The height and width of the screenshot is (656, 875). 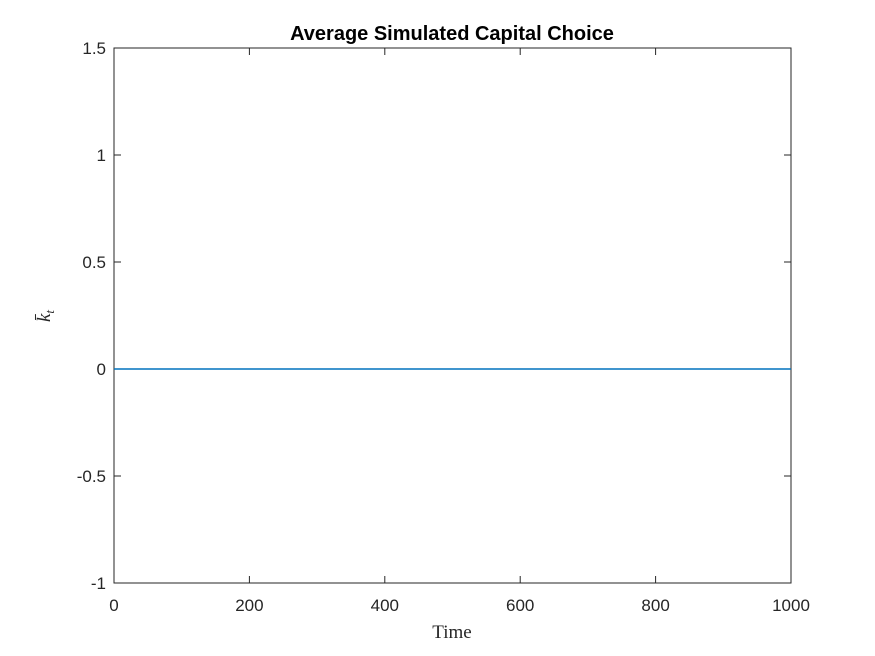 I want to click on y-tick-label: -1, so click(x=98, y=583).